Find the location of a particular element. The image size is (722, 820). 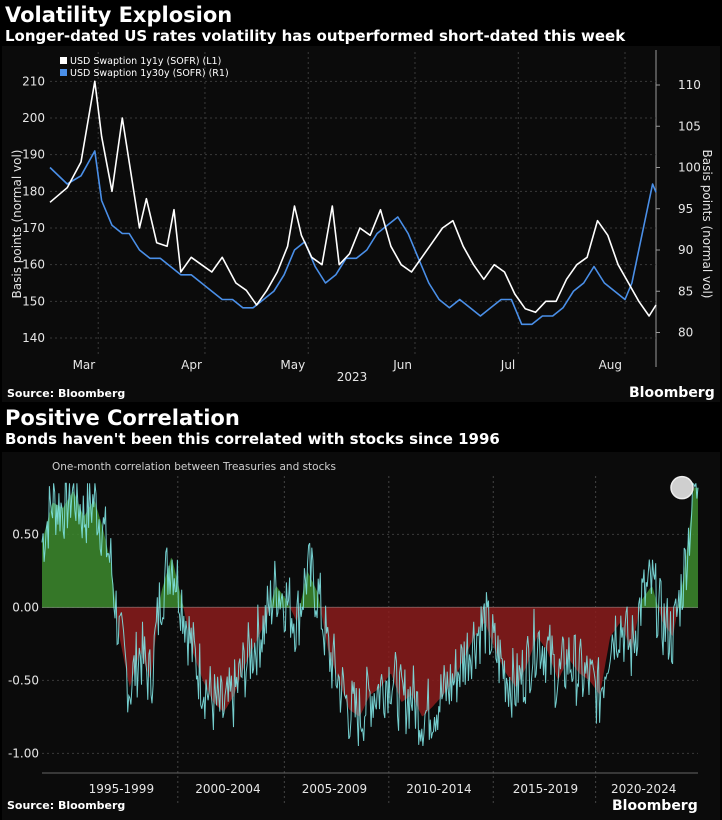

chart-1-title: Volatility Explosion is located at coordinates (119, 15).